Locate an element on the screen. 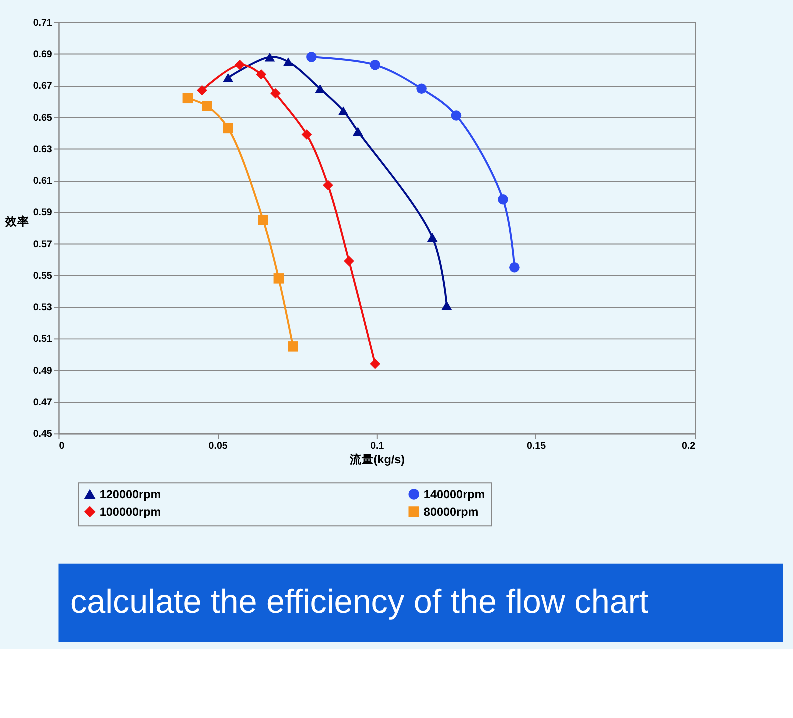 The height and width of the screenshot is (718, 793). x-axis-title: 流量(kg/s) is located at coordinates (377, 459).